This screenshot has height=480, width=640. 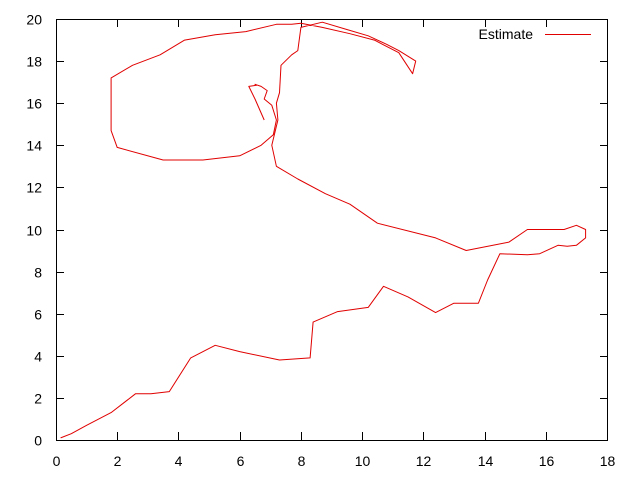 I want to click on x-tick-label: 16, so click(x=547, y=461).